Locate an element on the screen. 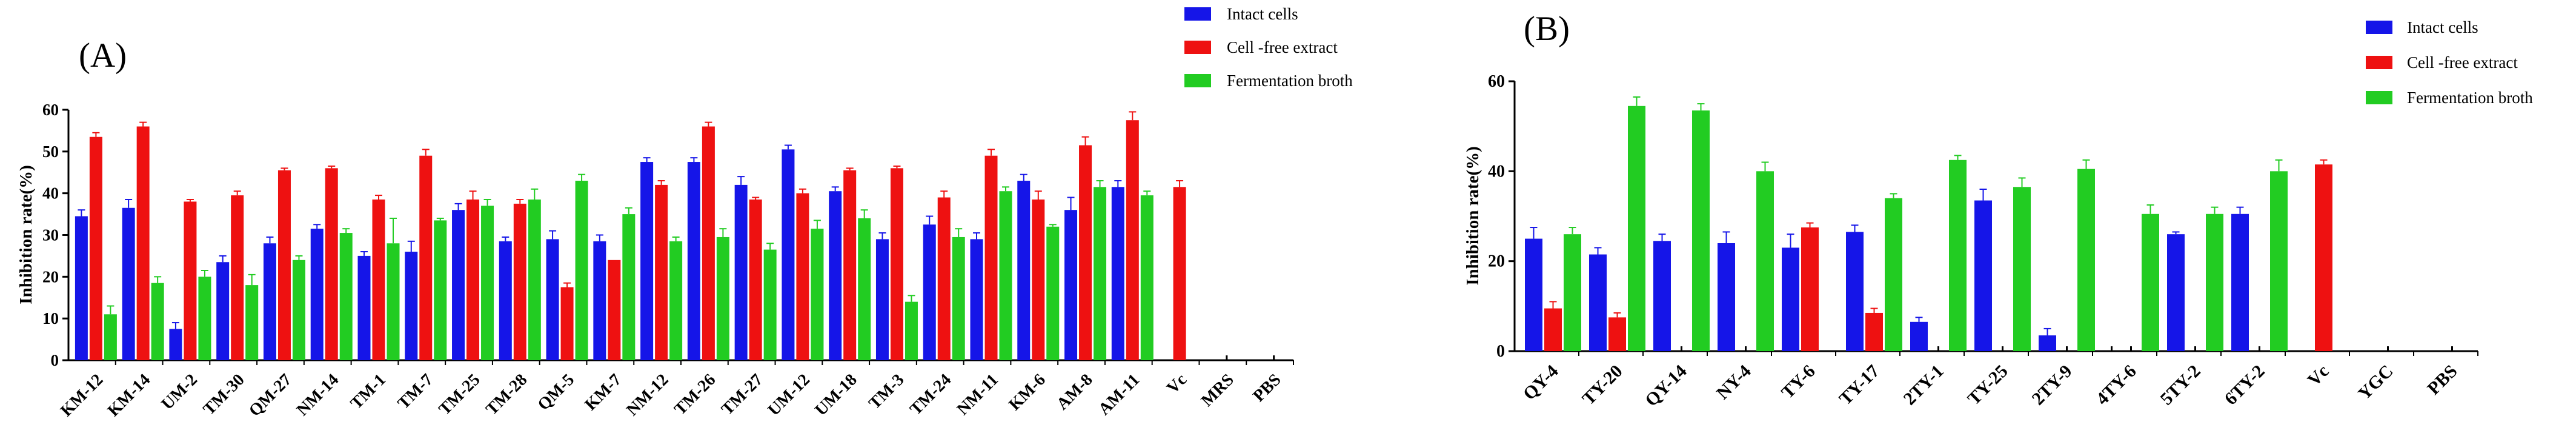  bar-tm-30-s1 is located at coordinates (237, 277).